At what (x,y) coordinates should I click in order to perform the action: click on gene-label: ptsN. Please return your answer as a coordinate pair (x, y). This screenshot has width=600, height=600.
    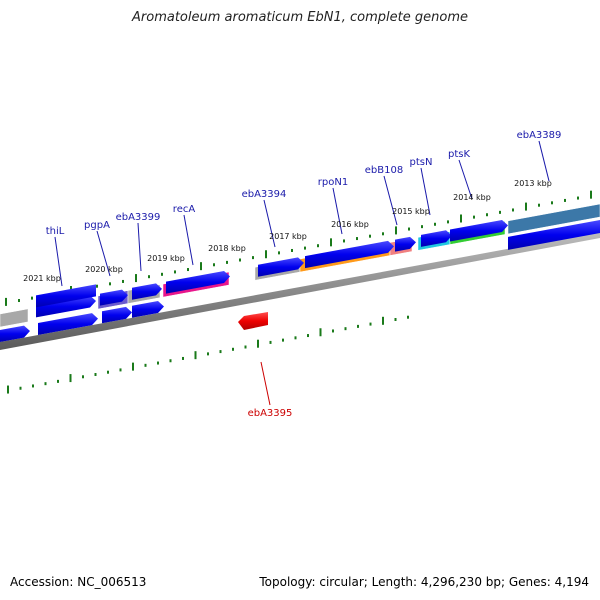
    Looking at the image, I should click on (421, 162).